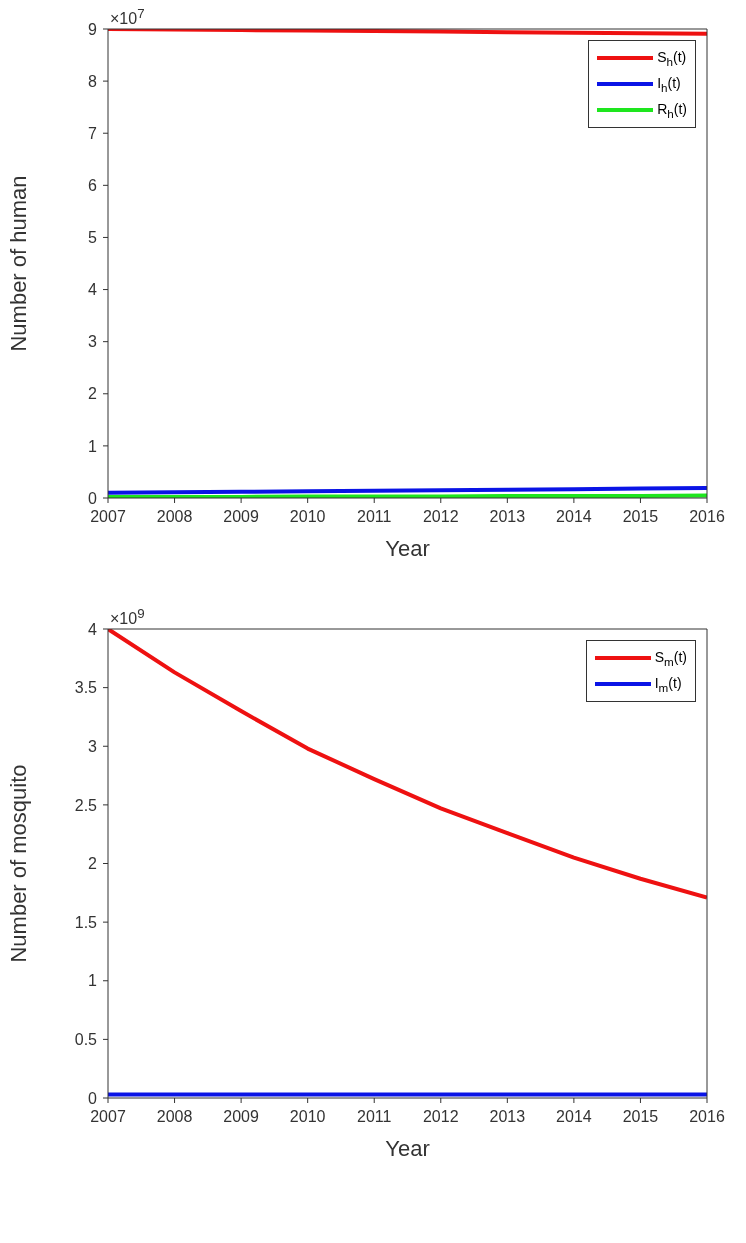 The width and height of the screenshot is (746, 1243). What do you see at coordinates (93, 186) in the screenshot?
I see `y-tick-label: 6` at bounding box center [93, 186].